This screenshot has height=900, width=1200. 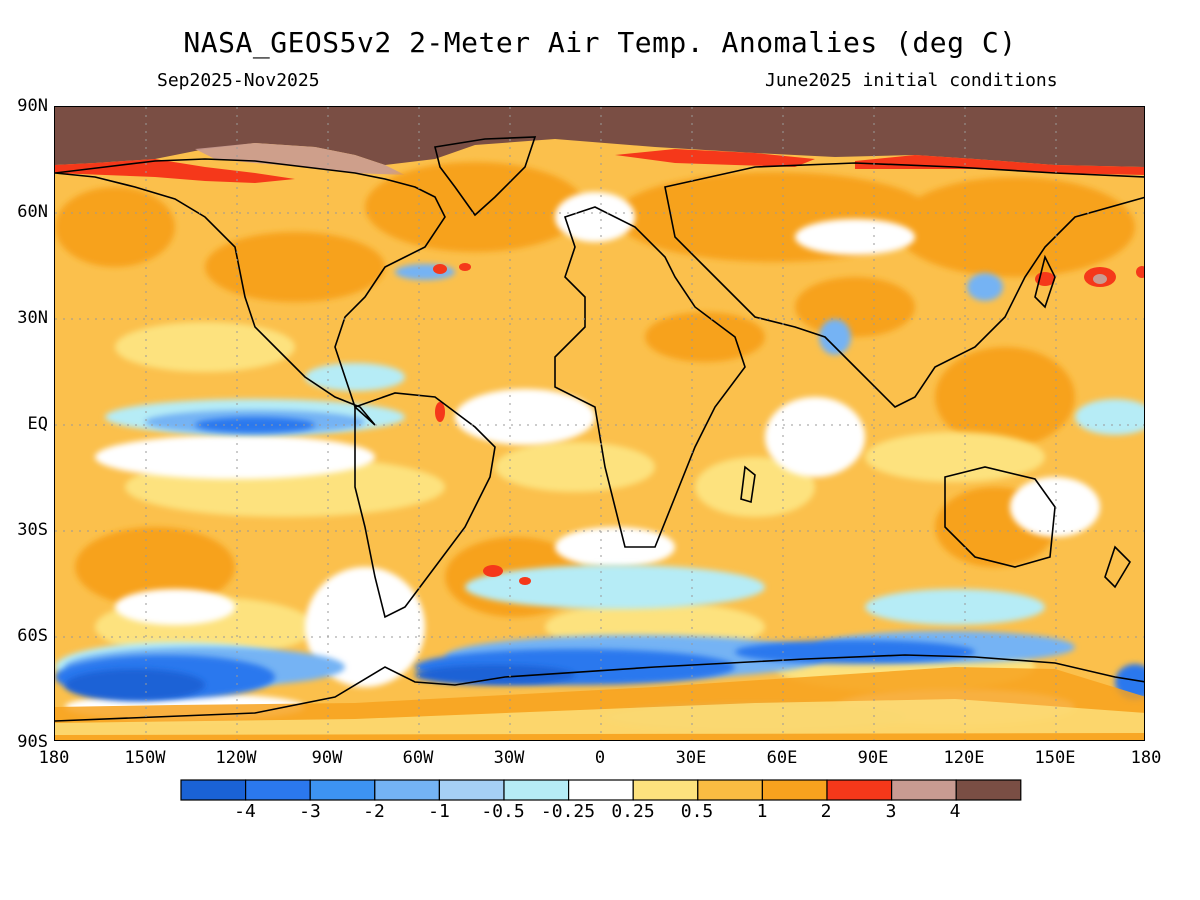 I want to click on lat-label-30s: 30S, so click(x=32, y=530).